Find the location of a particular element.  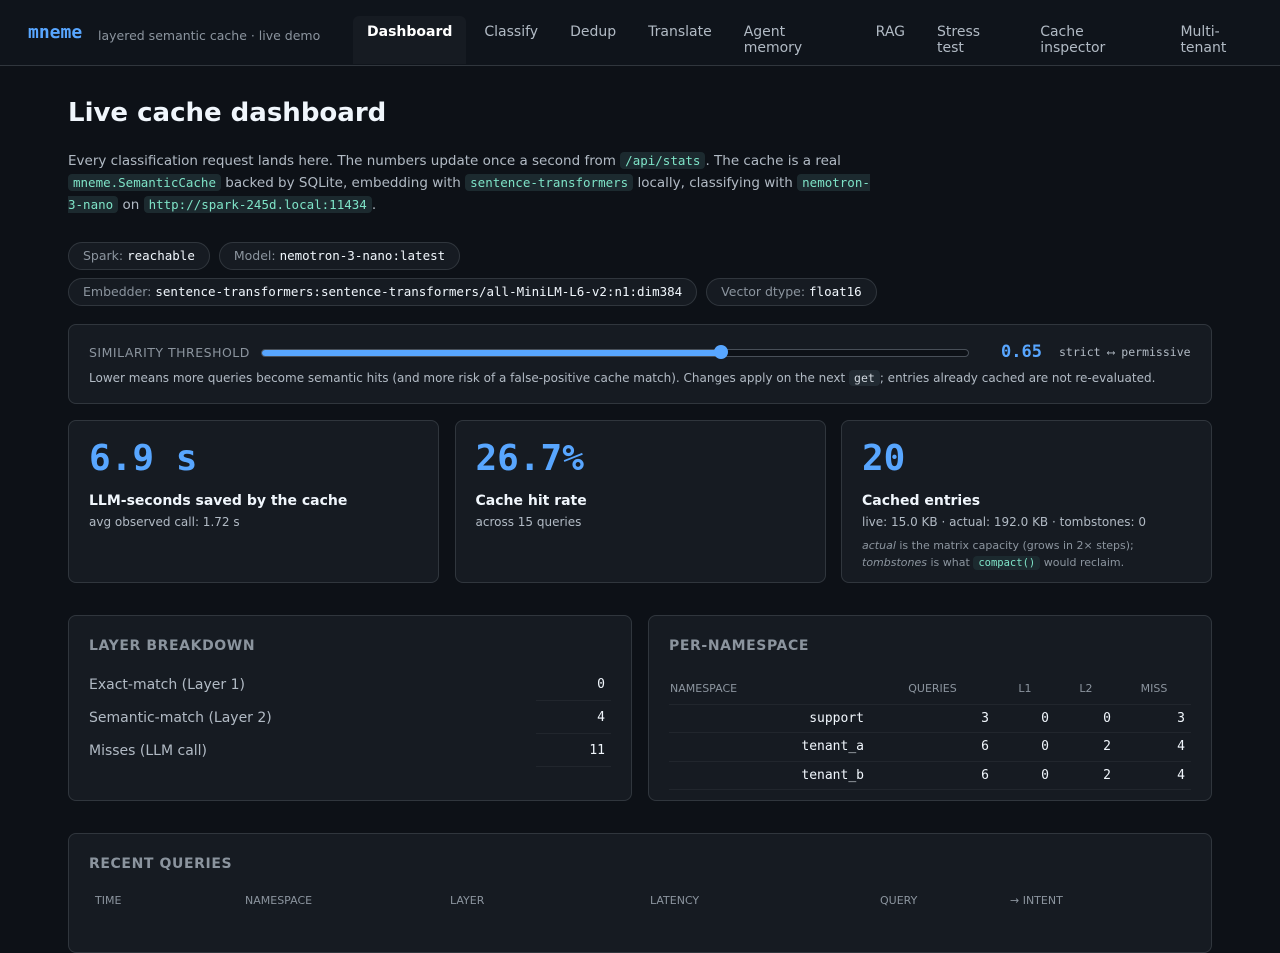

inline-code: compact() is located at coordinates (1007, 563).